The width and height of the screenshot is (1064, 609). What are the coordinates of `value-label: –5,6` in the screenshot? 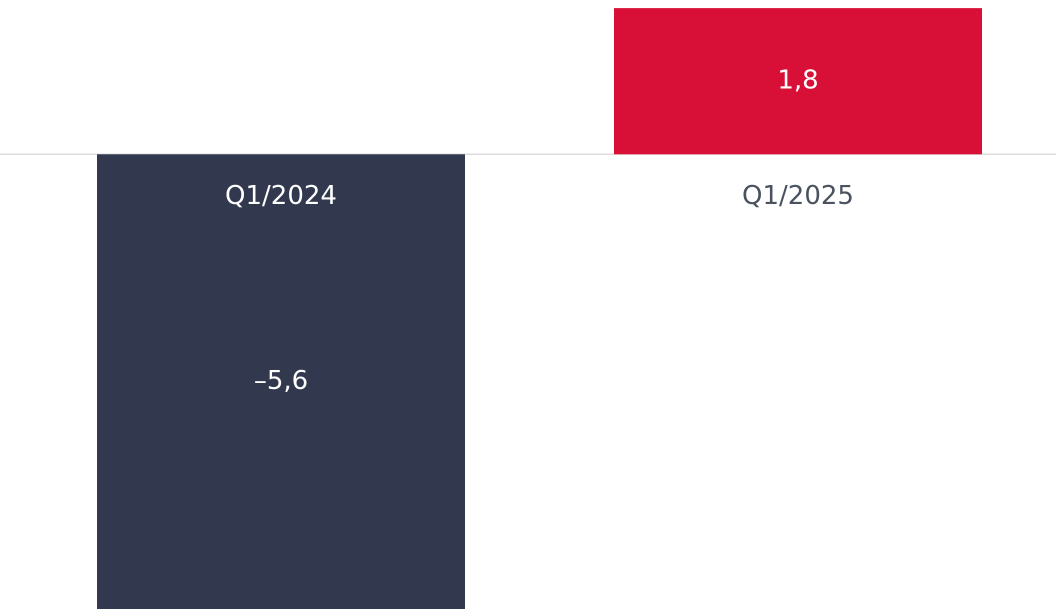 It's located at (281, 381).